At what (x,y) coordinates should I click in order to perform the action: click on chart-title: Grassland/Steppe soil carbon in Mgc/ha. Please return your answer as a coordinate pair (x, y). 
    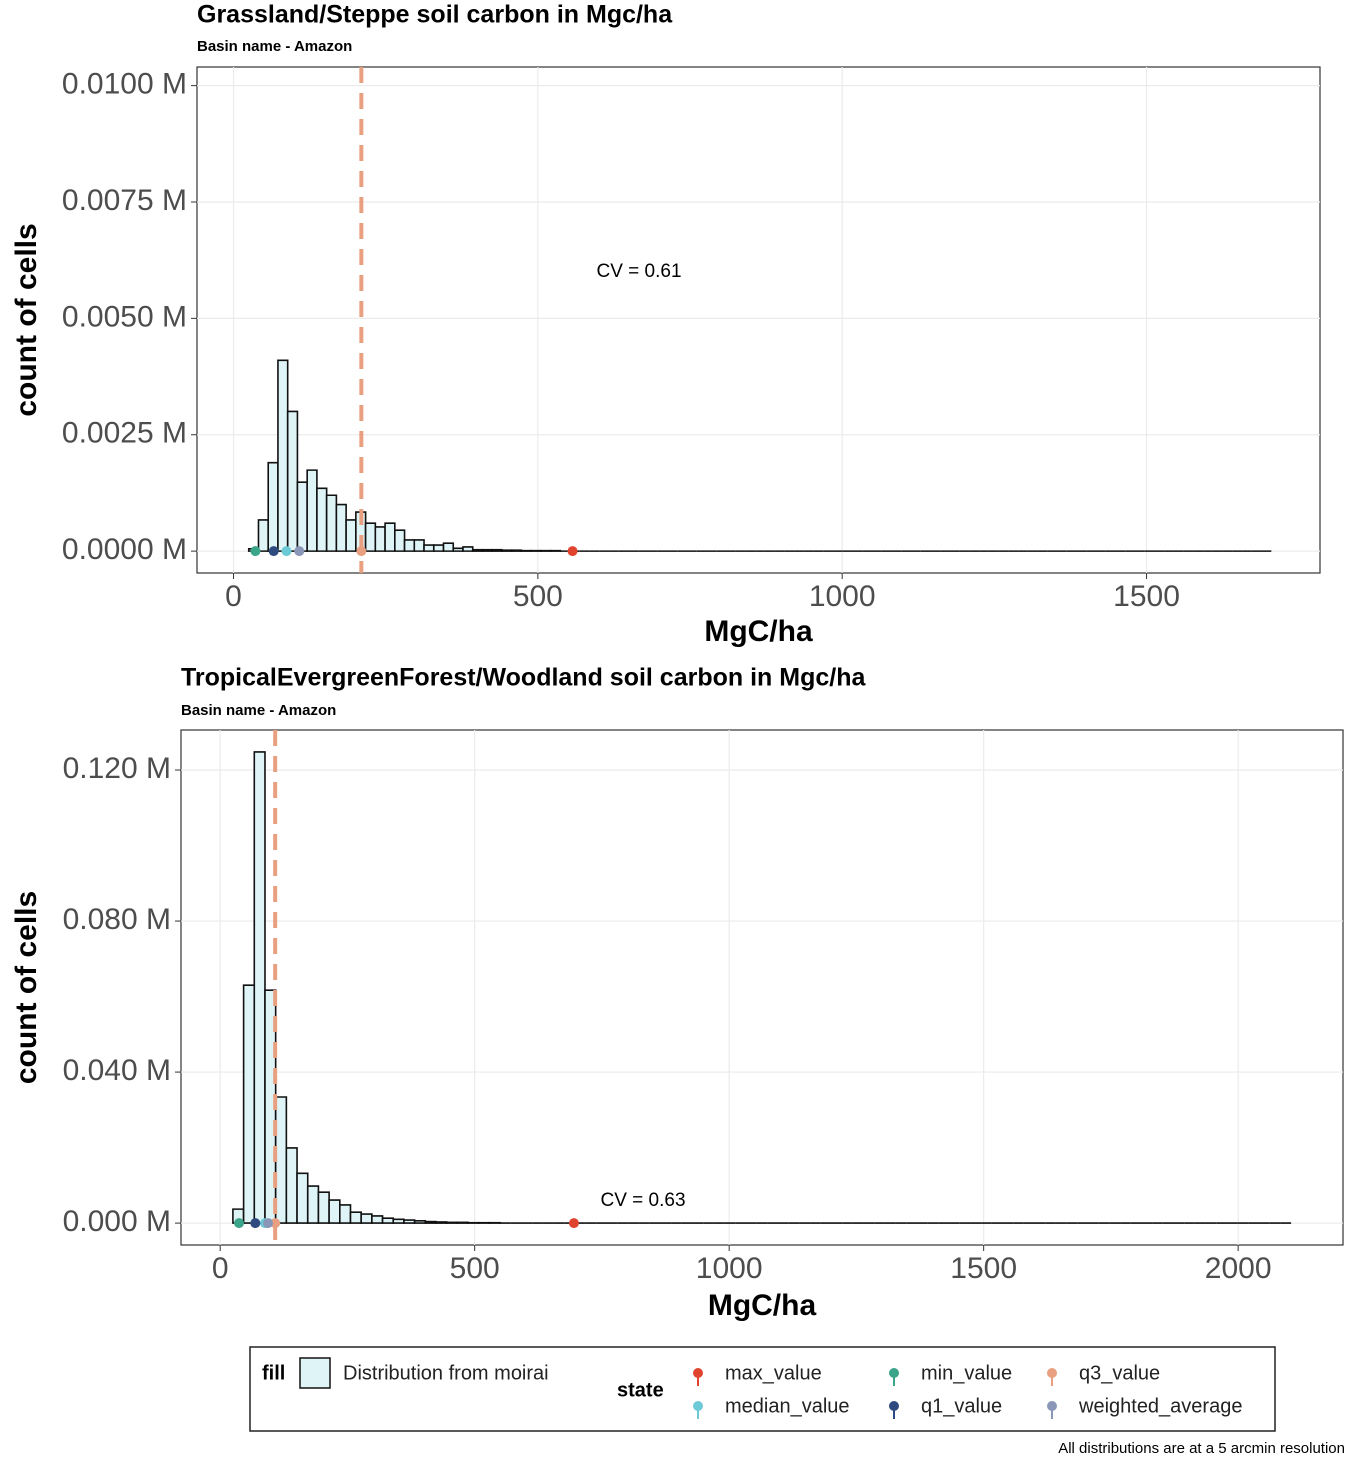
    Looking at the image, I should click on (435, 15).